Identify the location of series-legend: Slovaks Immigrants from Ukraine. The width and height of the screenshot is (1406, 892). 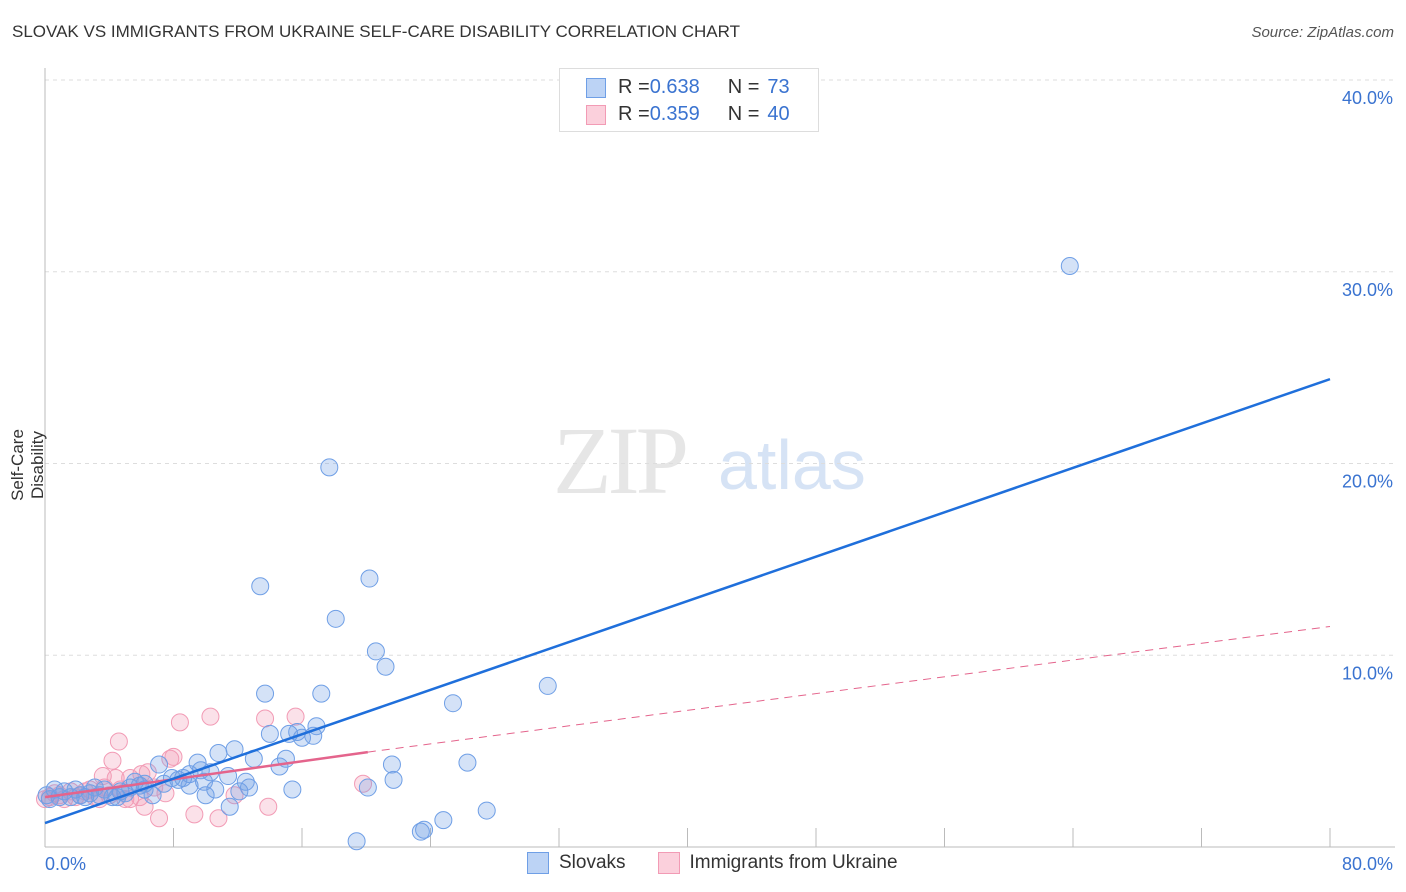
(712, 863).